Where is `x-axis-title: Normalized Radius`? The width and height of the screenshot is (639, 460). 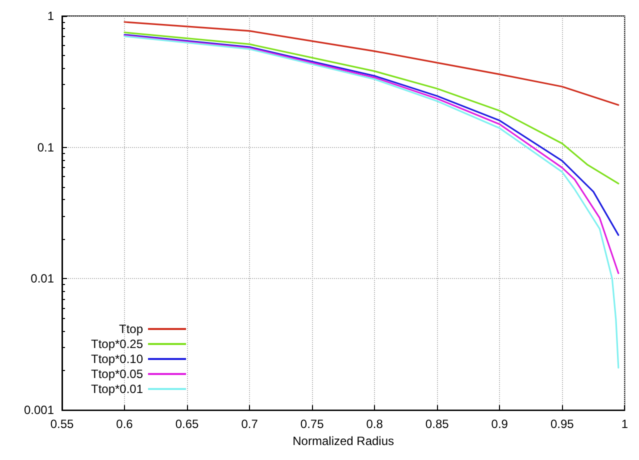 x-axis-title: Normalized Radius is located at coordinates (343, 441).